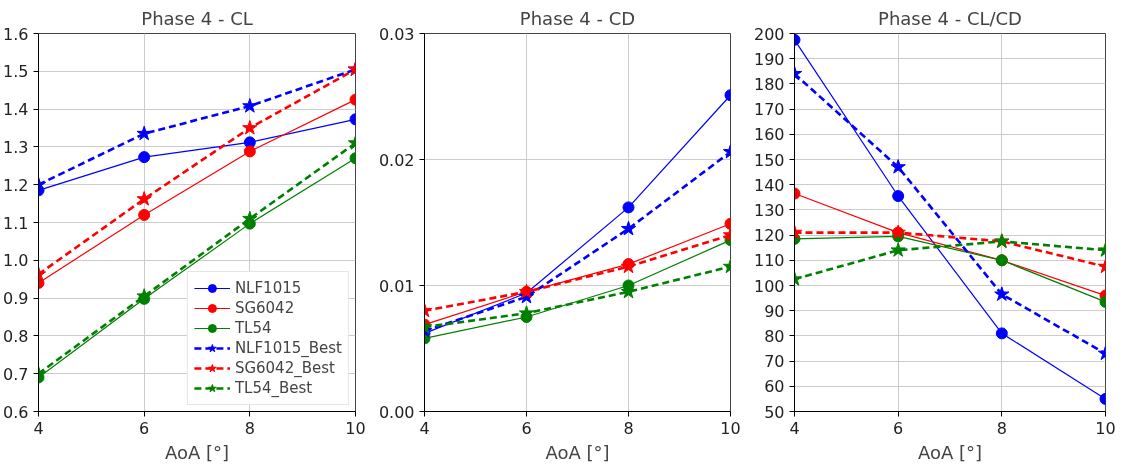 This screenshot has height=470, width=1126. Describe the element at coordinates (950, 18) in the screenshot. I see `chart-title: Phase 4 - CL/CD` at that location.